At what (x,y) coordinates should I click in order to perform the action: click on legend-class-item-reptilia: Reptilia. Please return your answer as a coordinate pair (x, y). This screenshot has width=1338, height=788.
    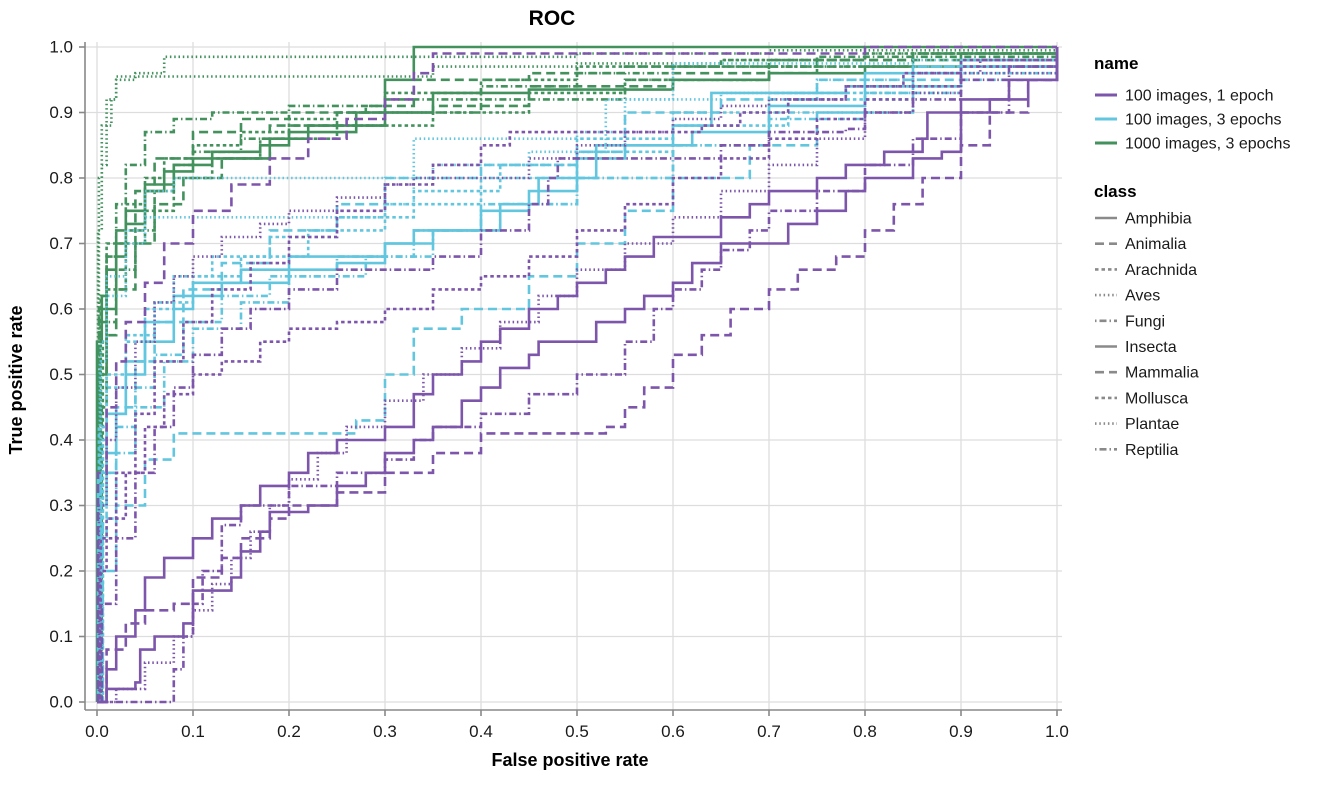
    Looking at the image, I should click on (1151, 450).